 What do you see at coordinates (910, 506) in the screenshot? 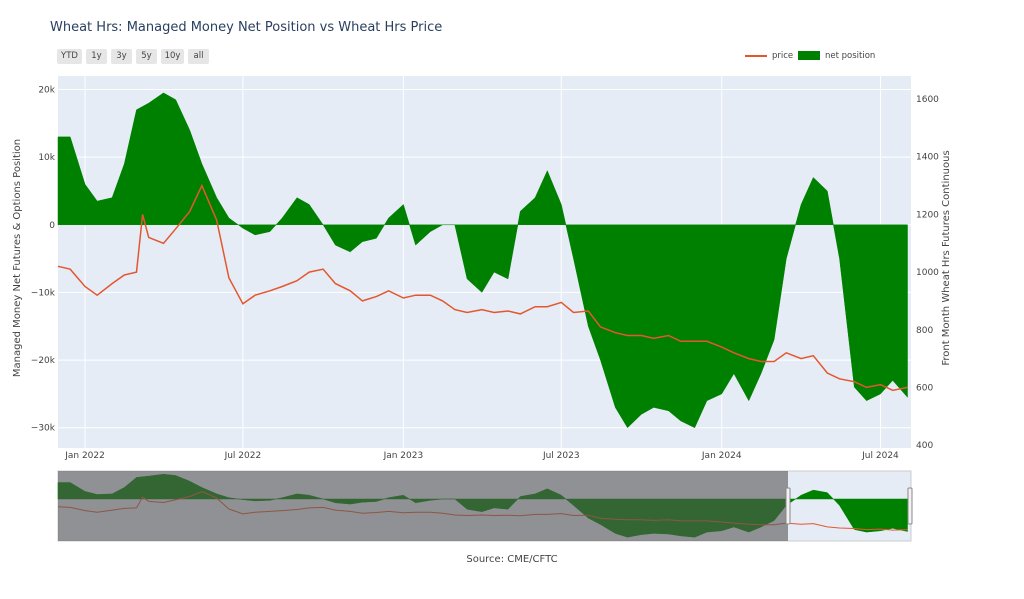
I see `range-slider-right-handle` at bounding box center [910, 506].